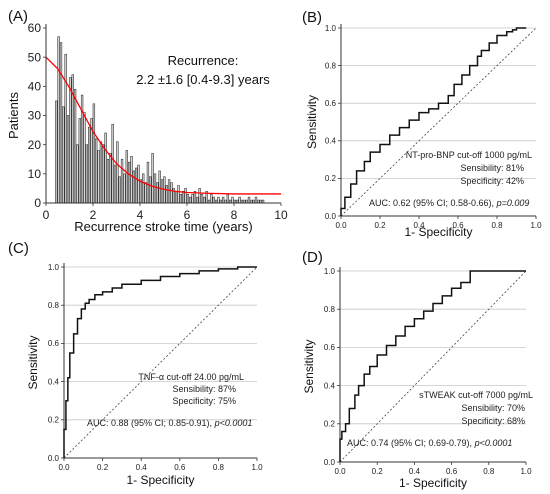  I want to click on x-tick-label: 0.4, so click(419, 225).